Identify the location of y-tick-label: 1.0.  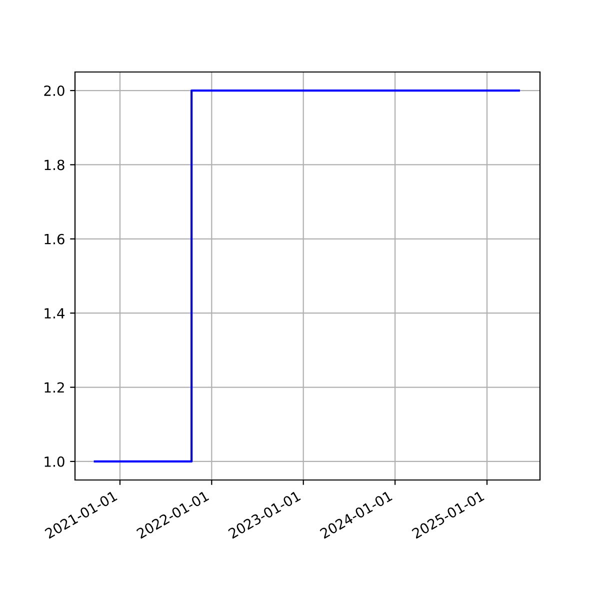
(54, 461).